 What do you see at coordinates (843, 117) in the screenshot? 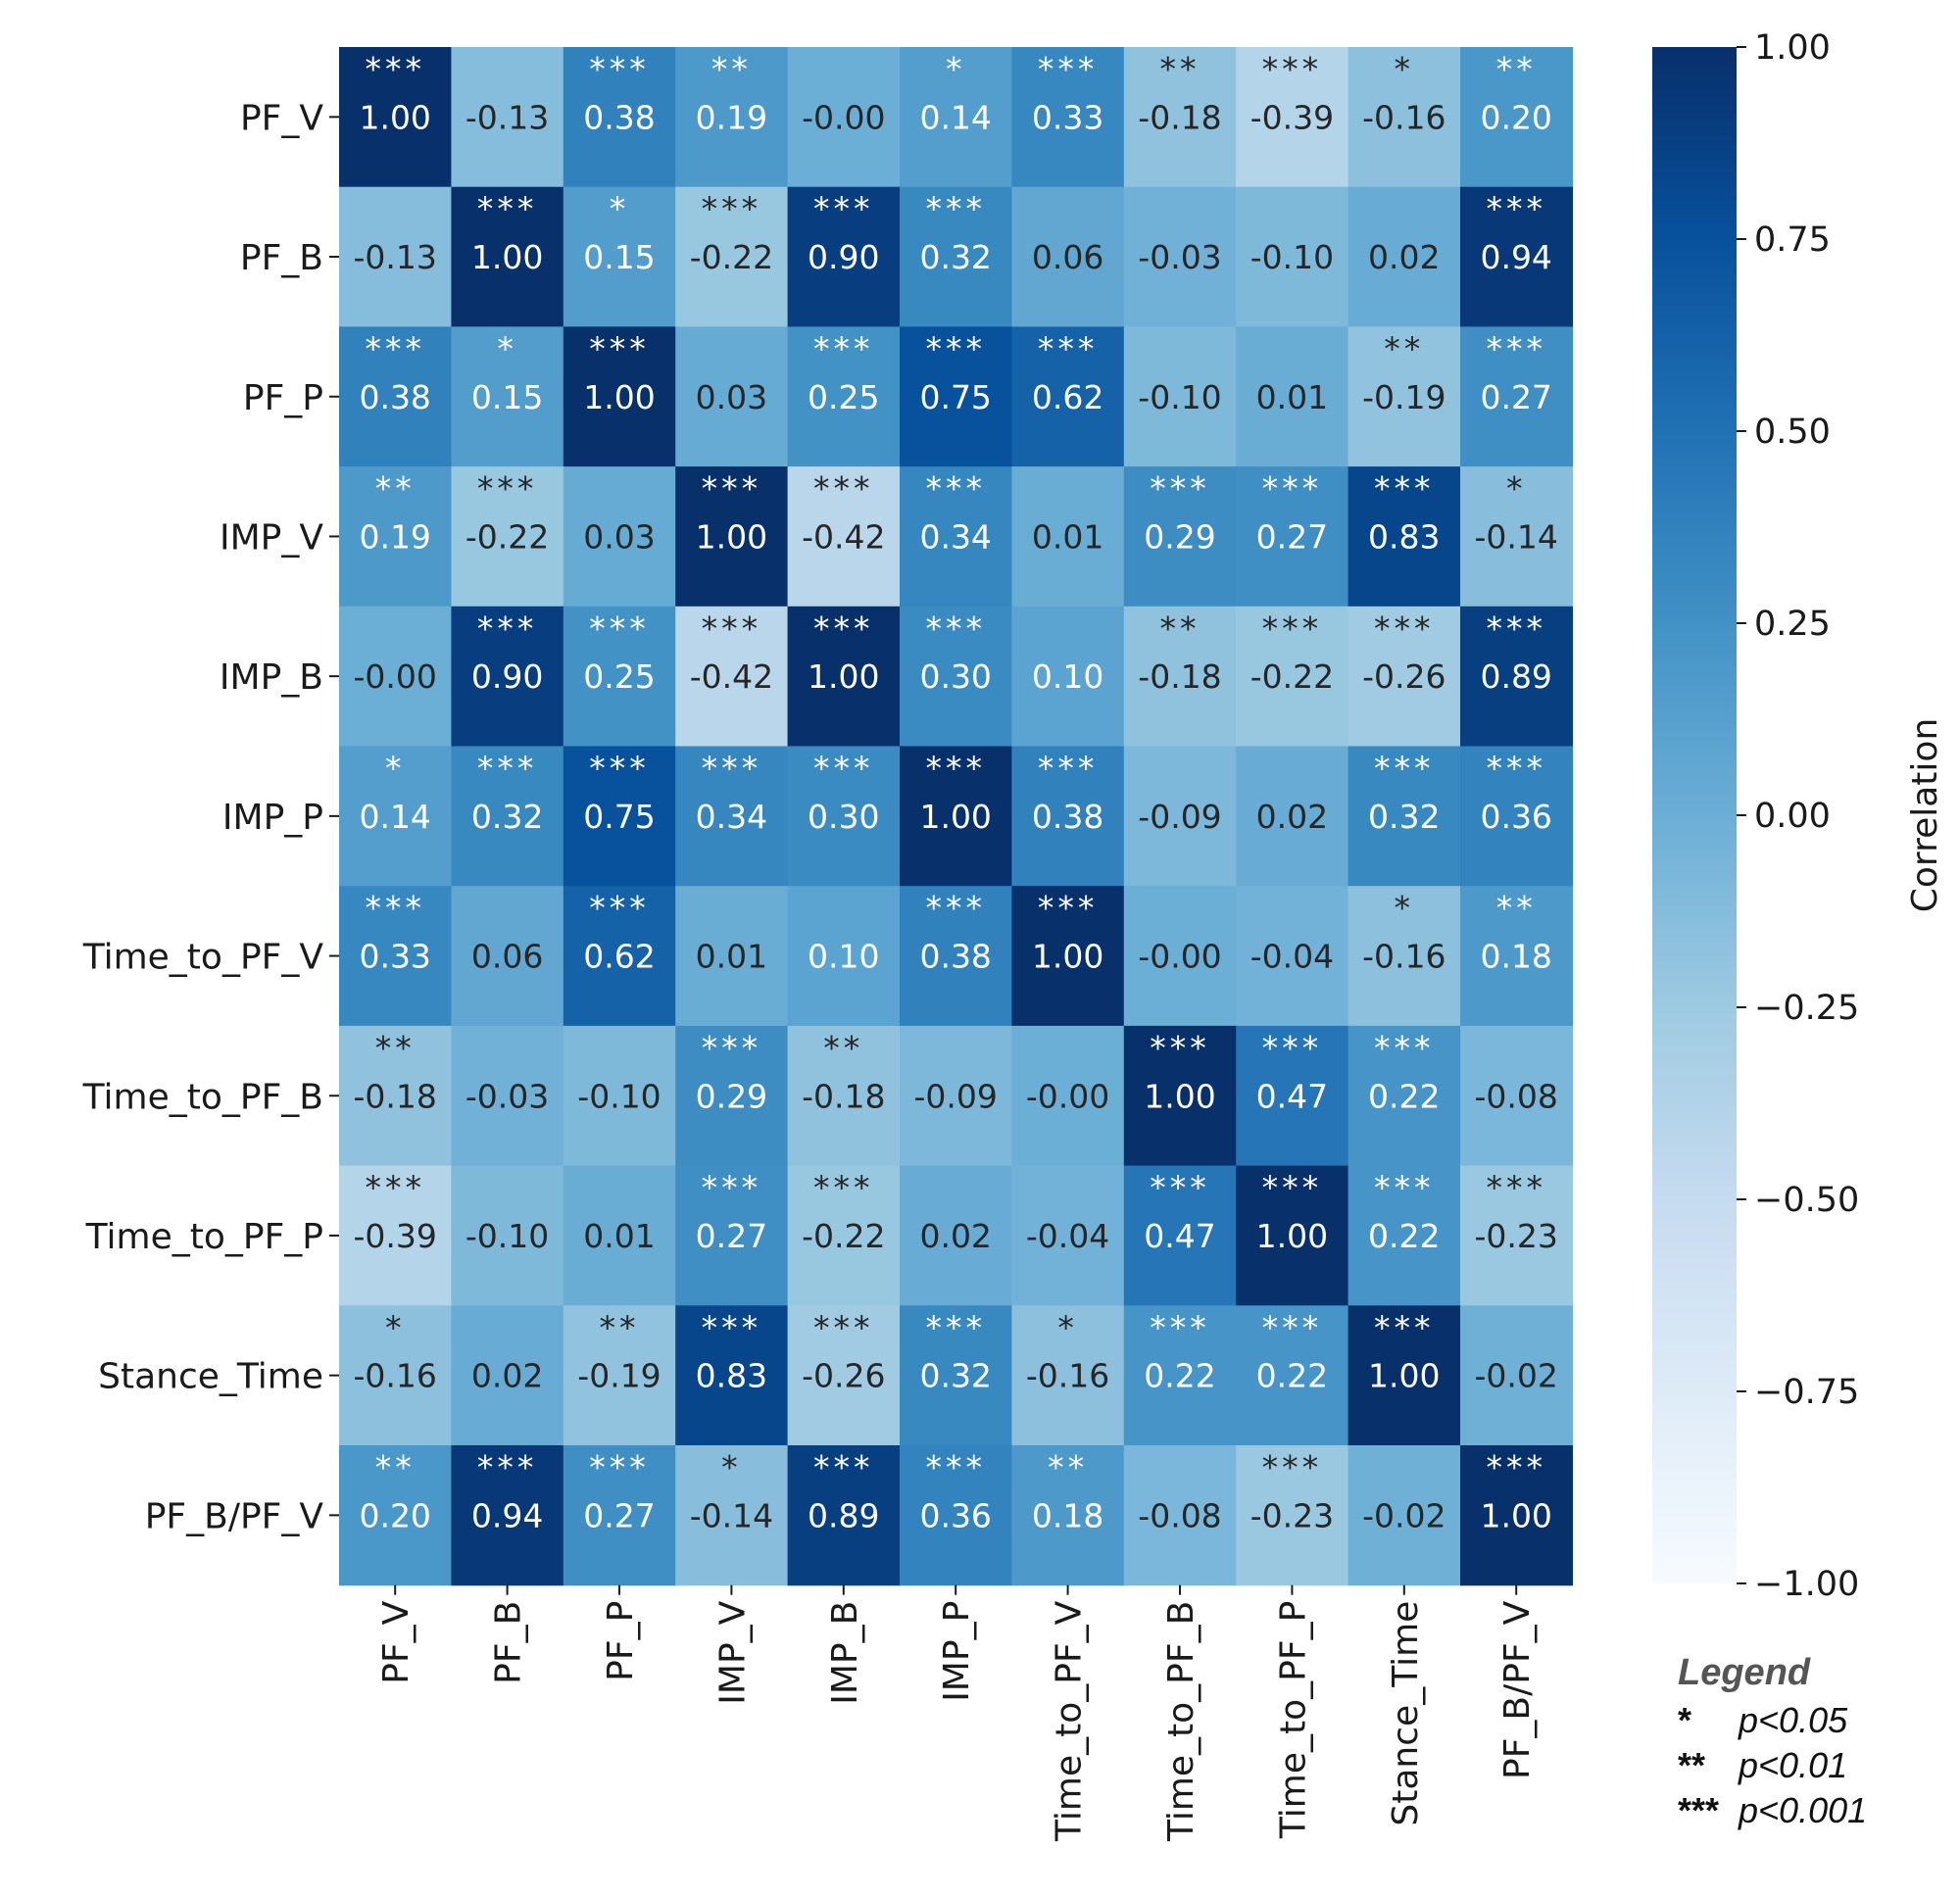
I see `cell-value-label: -0.00` at bounding box center [843, 117].